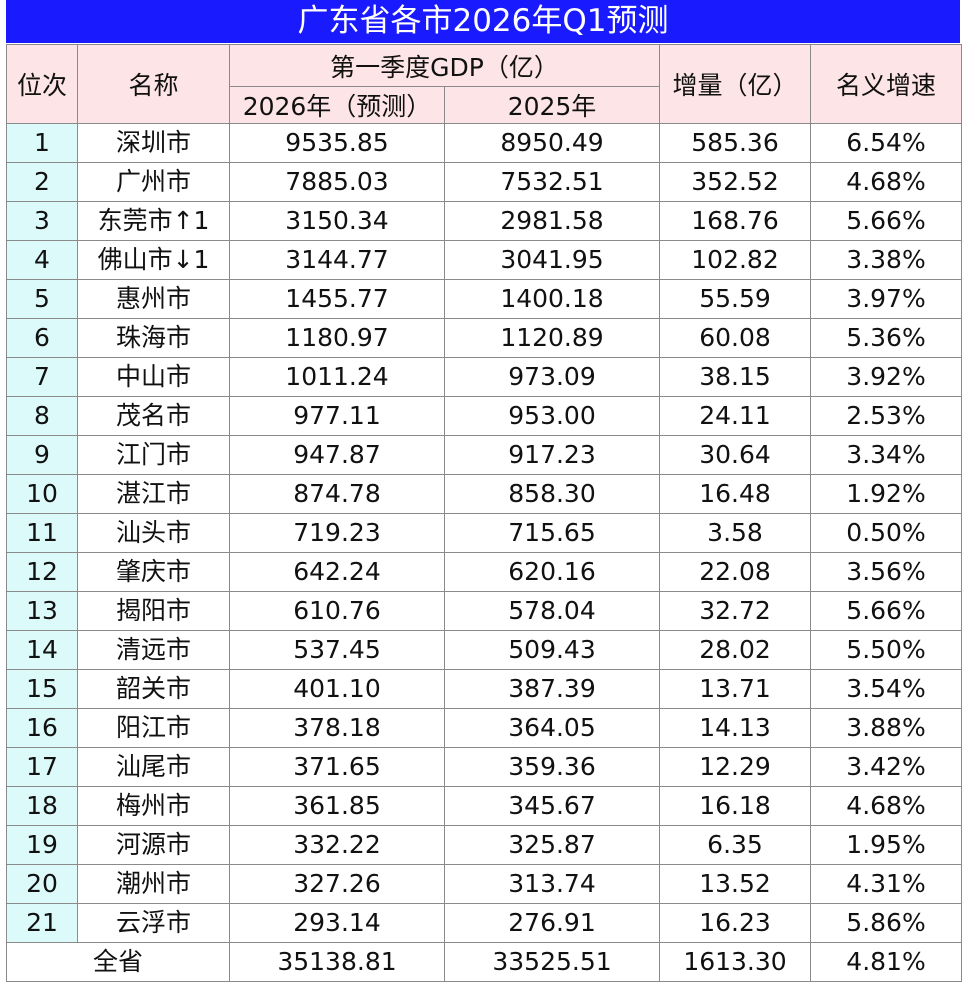 The width and height of the screenshot is (966, 982). Describe the element at coordinates (42, 299) in the screenshot. I see `cell-rank: 5` at that location.